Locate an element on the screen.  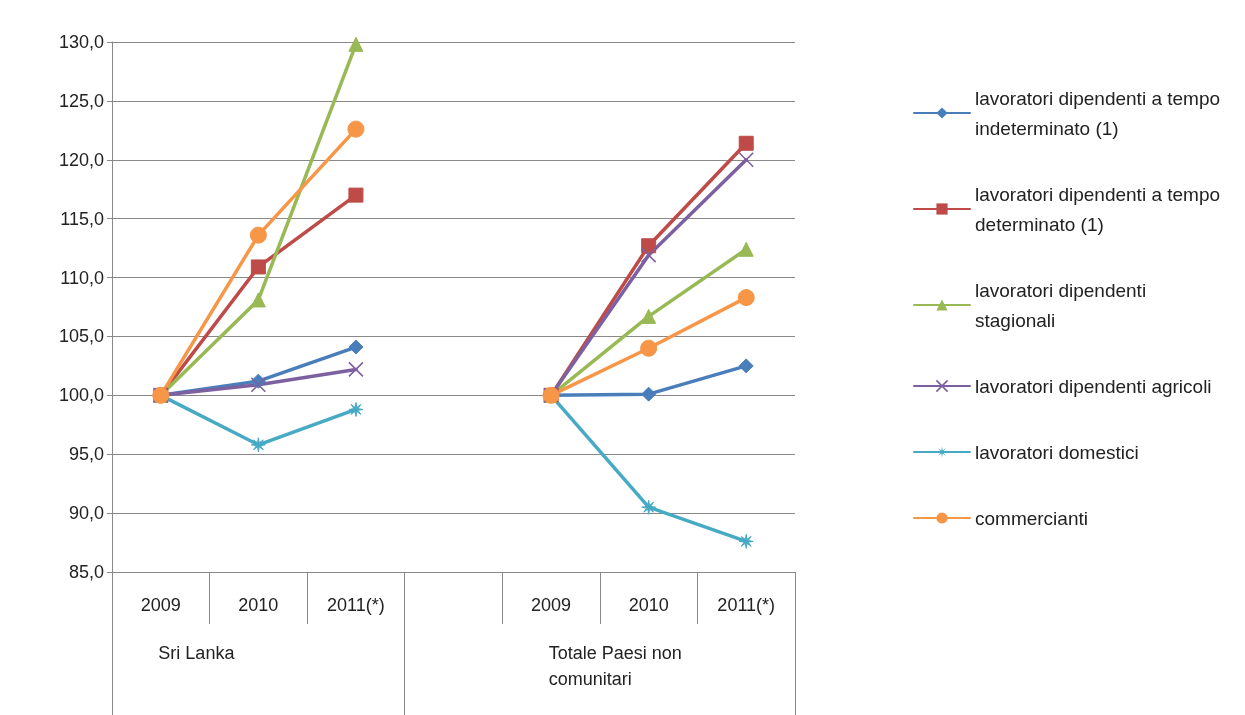
y-tick-label: 105,0 is located at coordinates (81, 336).